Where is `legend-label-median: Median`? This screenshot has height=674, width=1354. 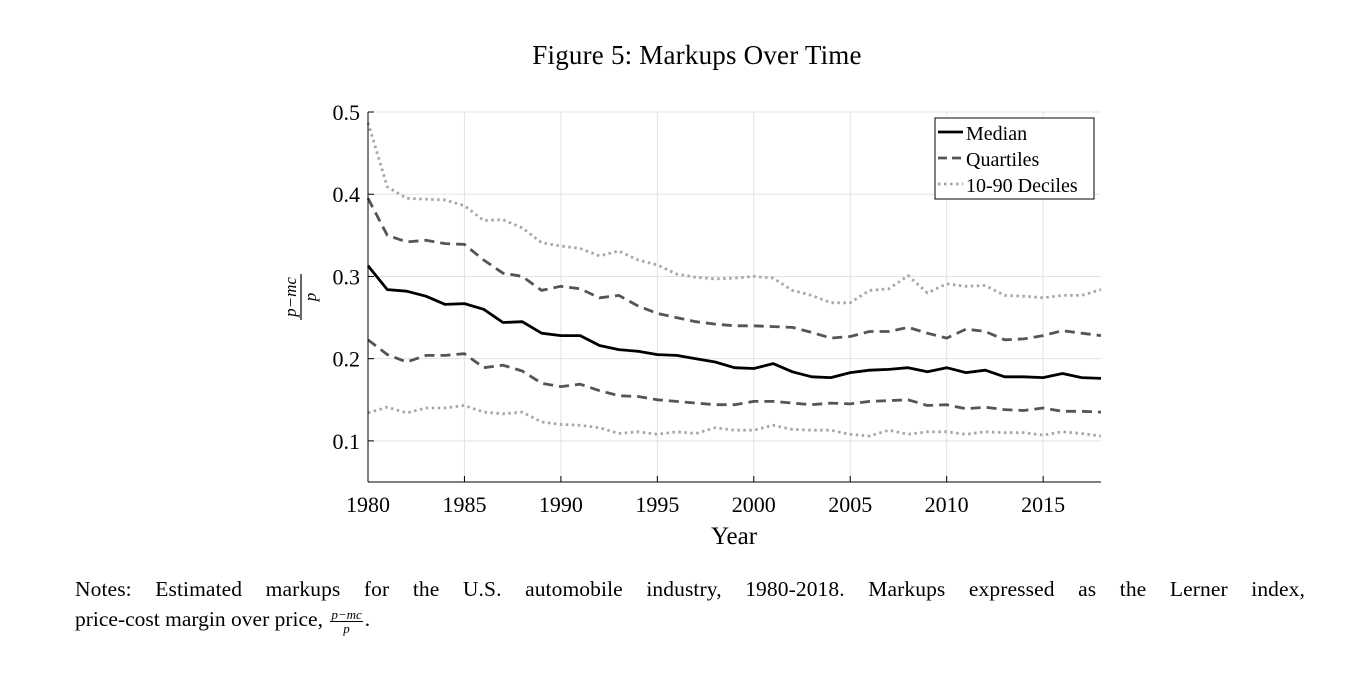
legend-label-median: Median is located at coordinates (996, 134).